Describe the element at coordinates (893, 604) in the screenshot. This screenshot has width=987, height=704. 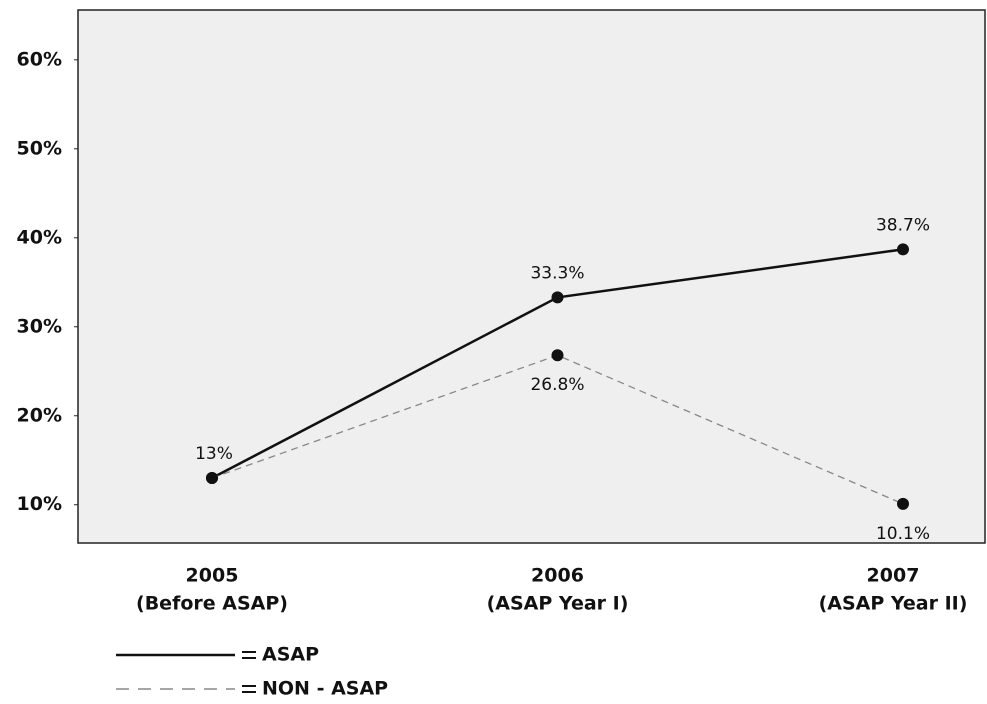
I see `x-tick-sublabel: (ASAP Year II)` at that location.